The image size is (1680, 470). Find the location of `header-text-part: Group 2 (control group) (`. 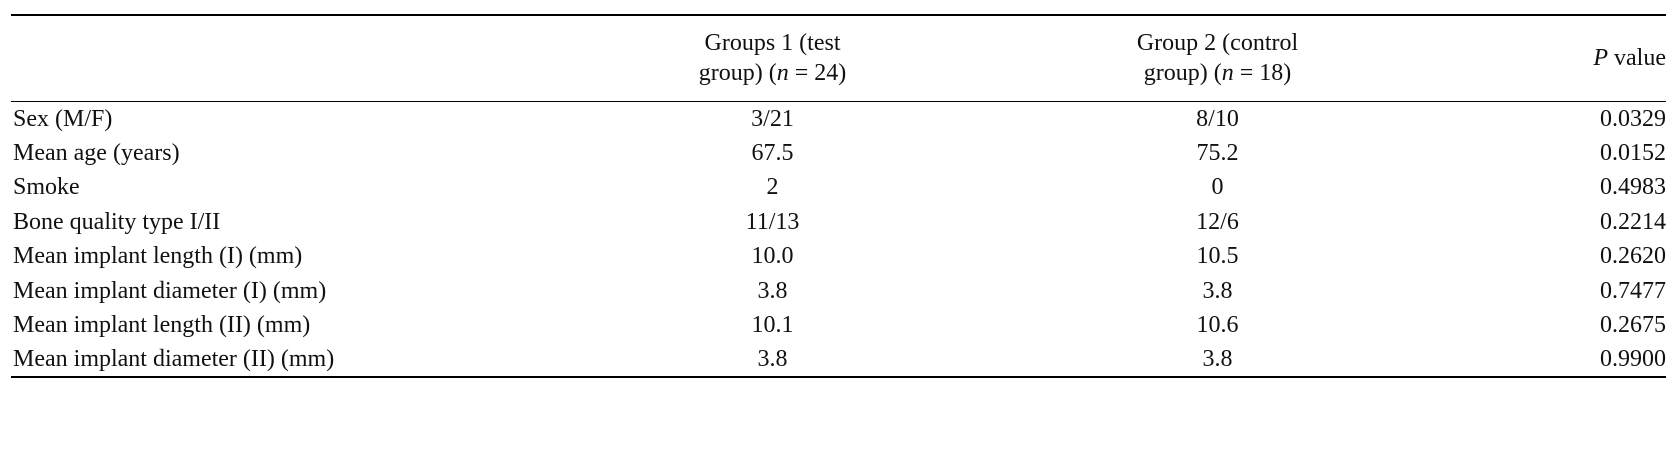

header-text-part: Group 2 (control group) ( is located at coordinates (1217, 58).